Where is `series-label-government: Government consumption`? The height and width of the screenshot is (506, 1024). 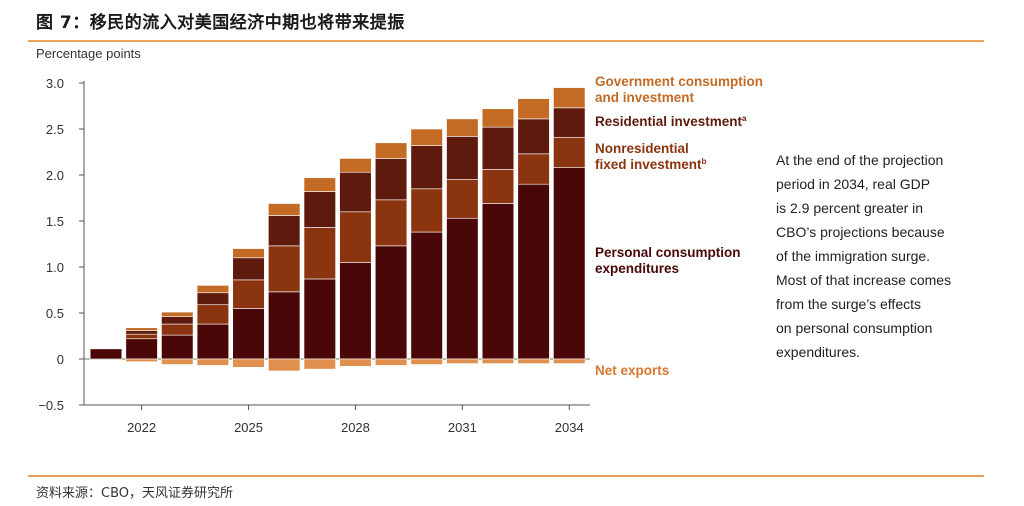 series-label-government: Government consumption is located at coordinates (679, 81).